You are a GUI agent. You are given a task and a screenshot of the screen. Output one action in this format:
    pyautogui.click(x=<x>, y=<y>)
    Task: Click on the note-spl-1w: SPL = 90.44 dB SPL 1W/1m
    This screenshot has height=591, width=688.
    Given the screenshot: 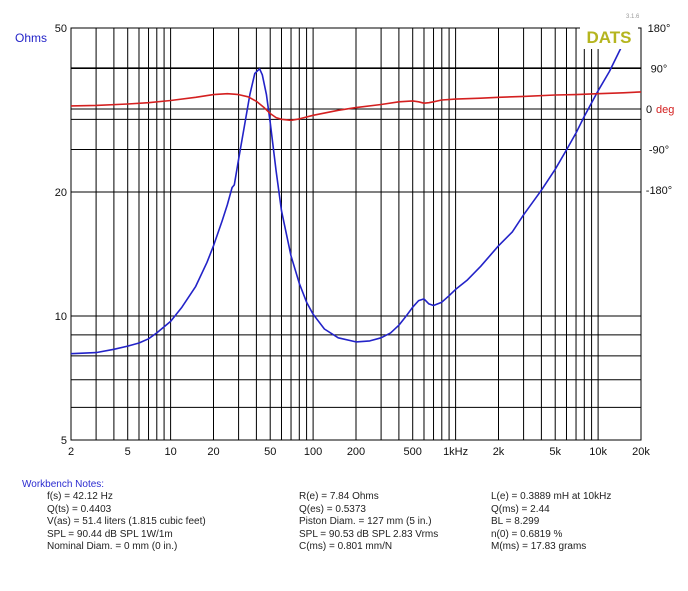 What is the action you would take?
    pyautogui.click(x=110, y=534)
    